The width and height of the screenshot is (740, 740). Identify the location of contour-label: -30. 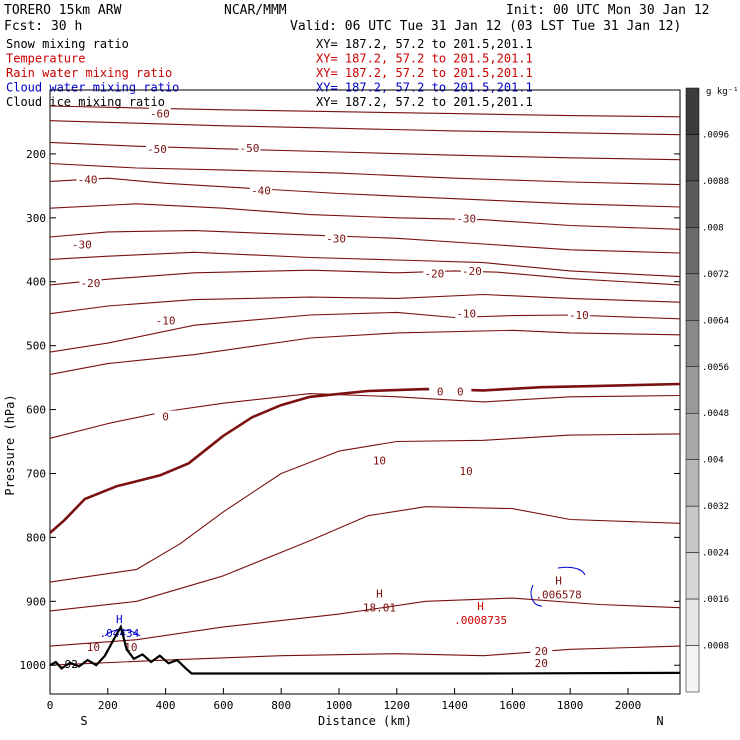
(82, 245).